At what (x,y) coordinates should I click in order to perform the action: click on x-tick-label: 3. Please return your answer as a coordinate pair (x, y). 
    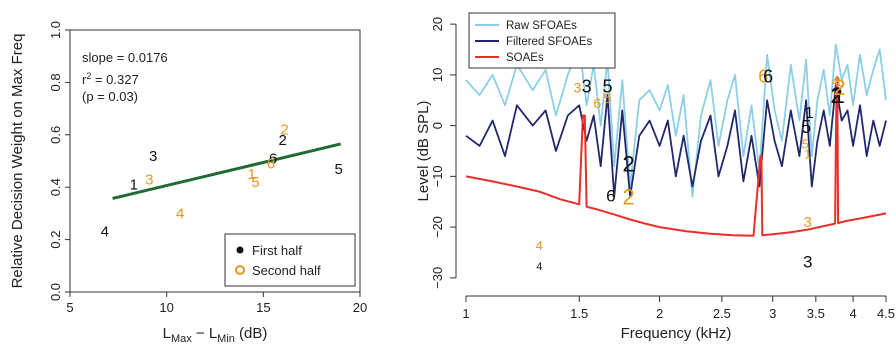
    Looking at the image, I should click on (772, 313).